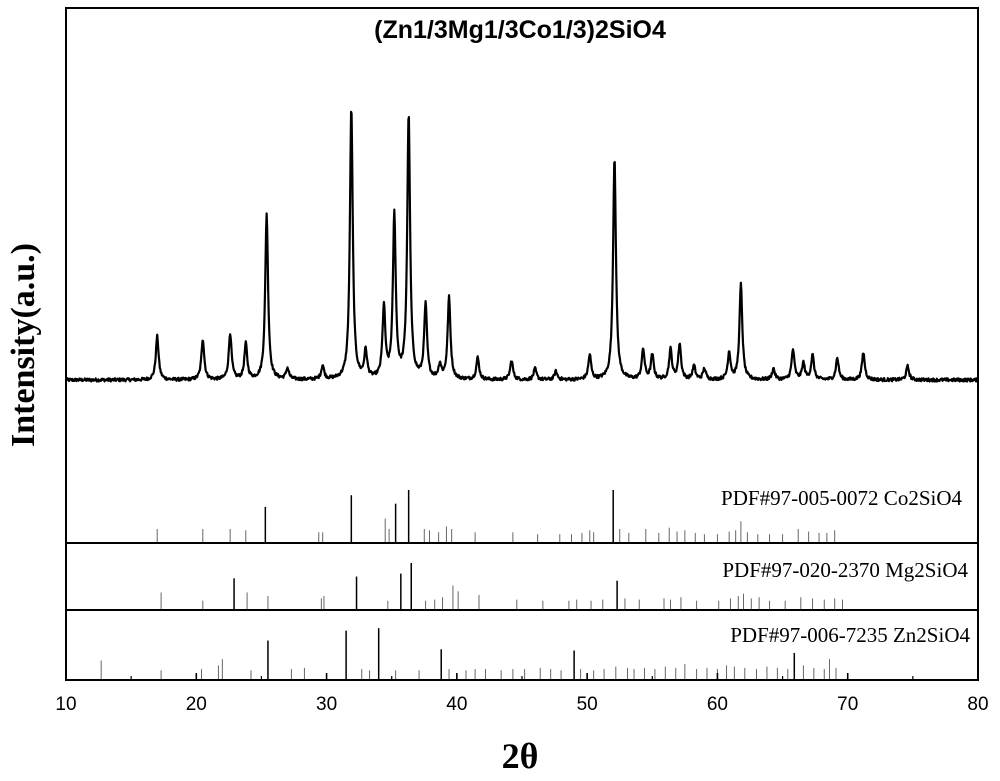  I want to click on x-tick-label: 30, so click(326, 704).